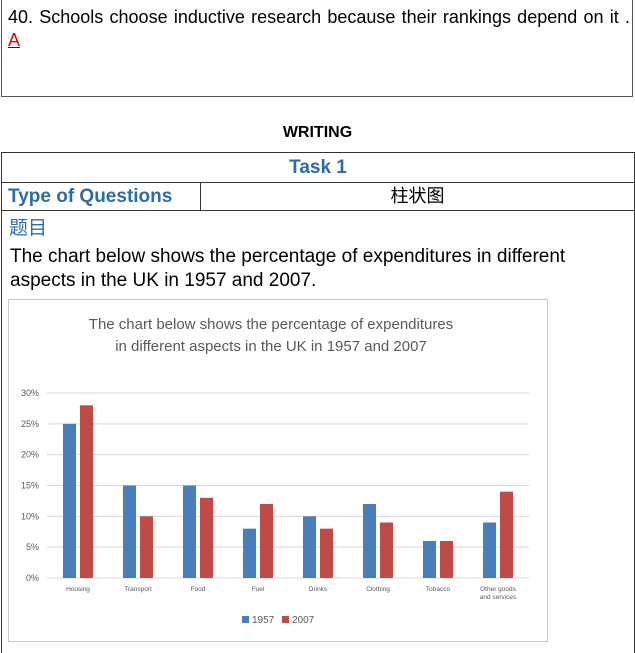 Image resolution: width=635 pixels, height=653 pixels. What do you see at coordinates (129, 531) in the screenshot?
I see `bar-1957-transport` at bounding box center [129, 531].